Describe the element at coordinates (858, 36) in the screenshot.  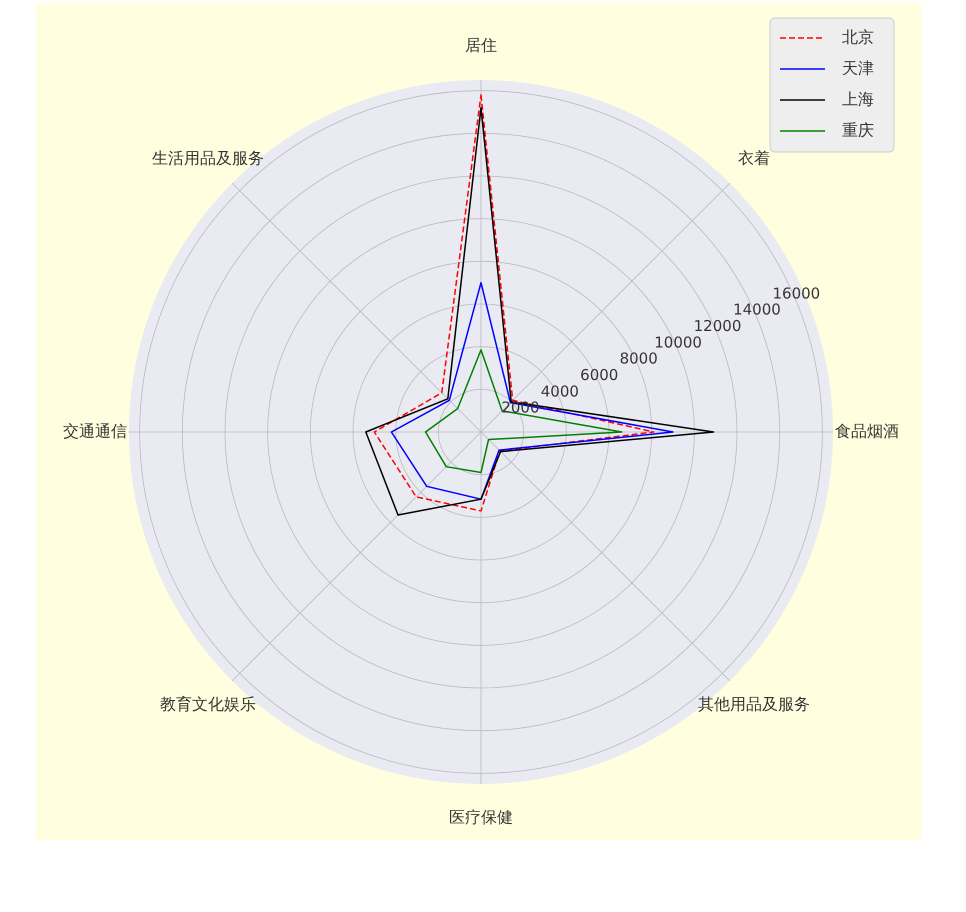
I see `legend-label: 北京` at that location.